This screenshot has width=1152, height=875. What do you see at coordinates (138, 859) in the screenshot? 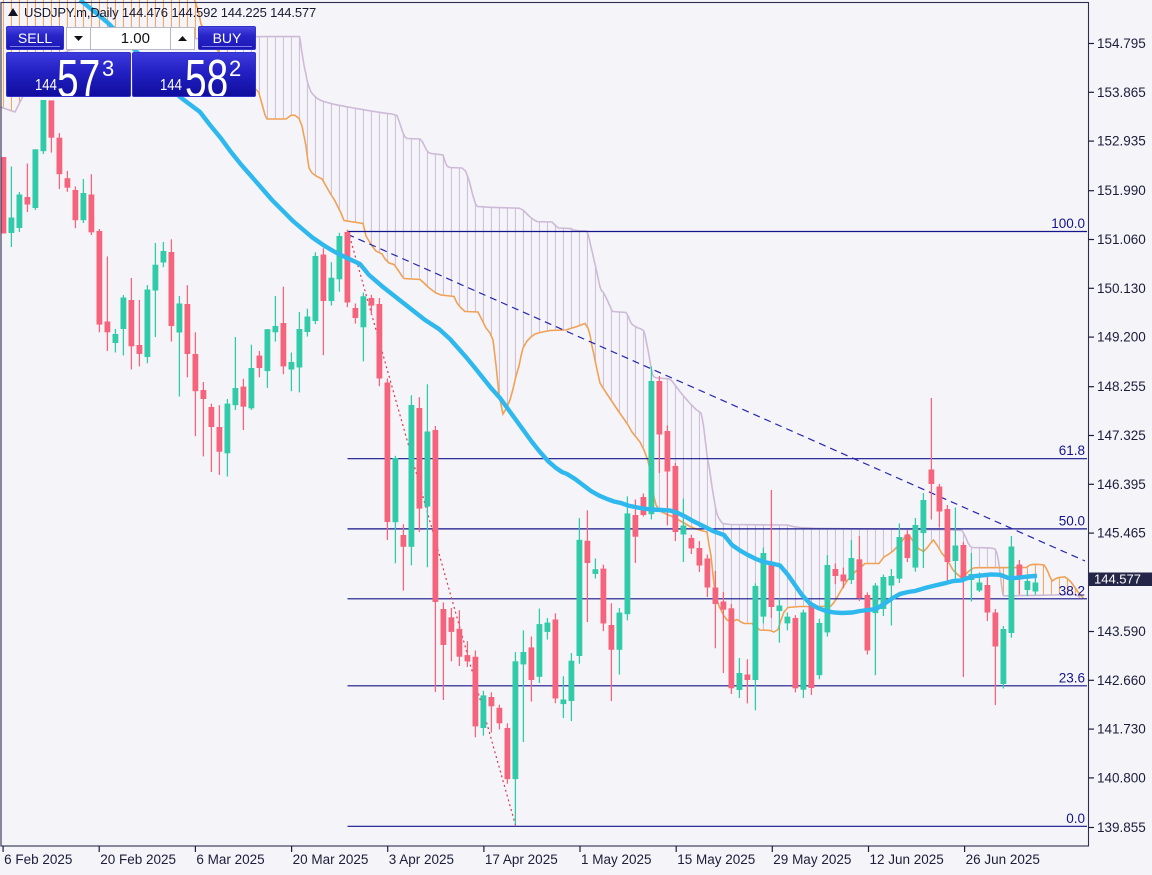
I see `svg-text: 20 Feb 2025` at bounding box center [138, 859].